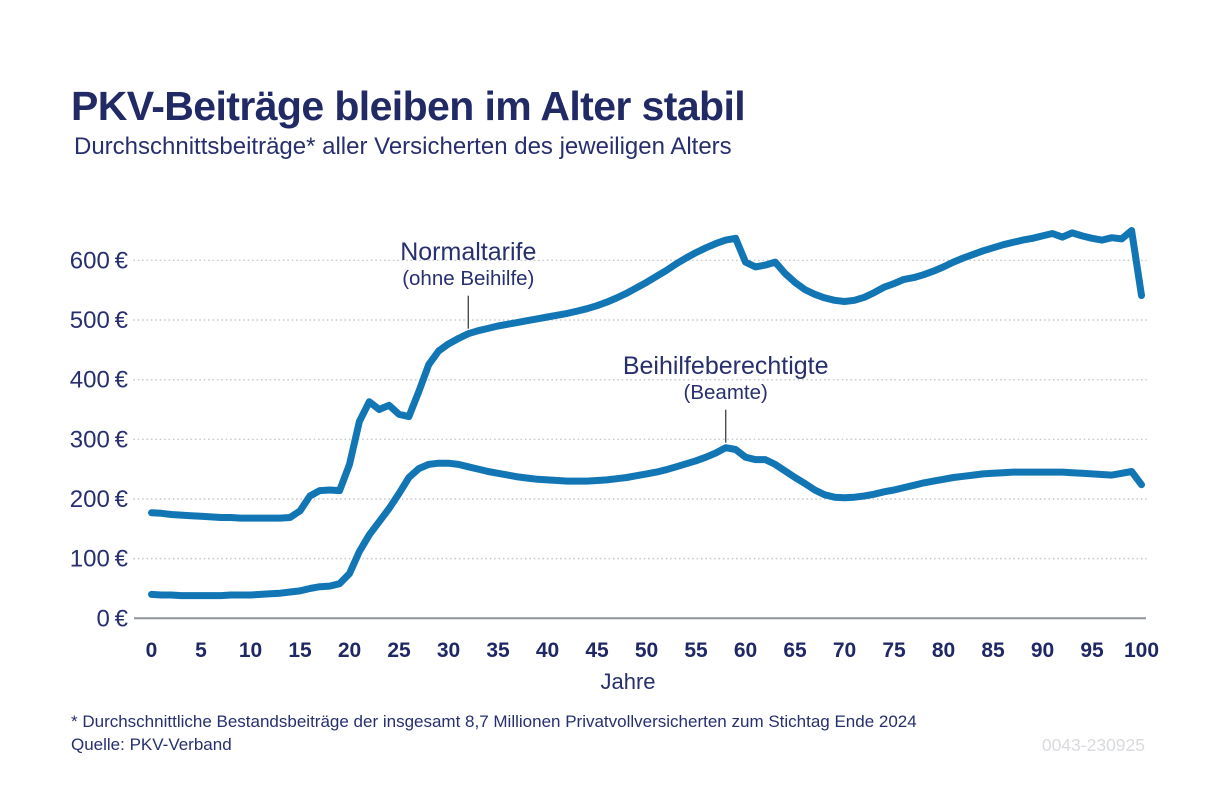 Image resolution: width=1208 pixels, height=806 pixels. I want to click on x-tick-label: 90, so click(1042, 650).